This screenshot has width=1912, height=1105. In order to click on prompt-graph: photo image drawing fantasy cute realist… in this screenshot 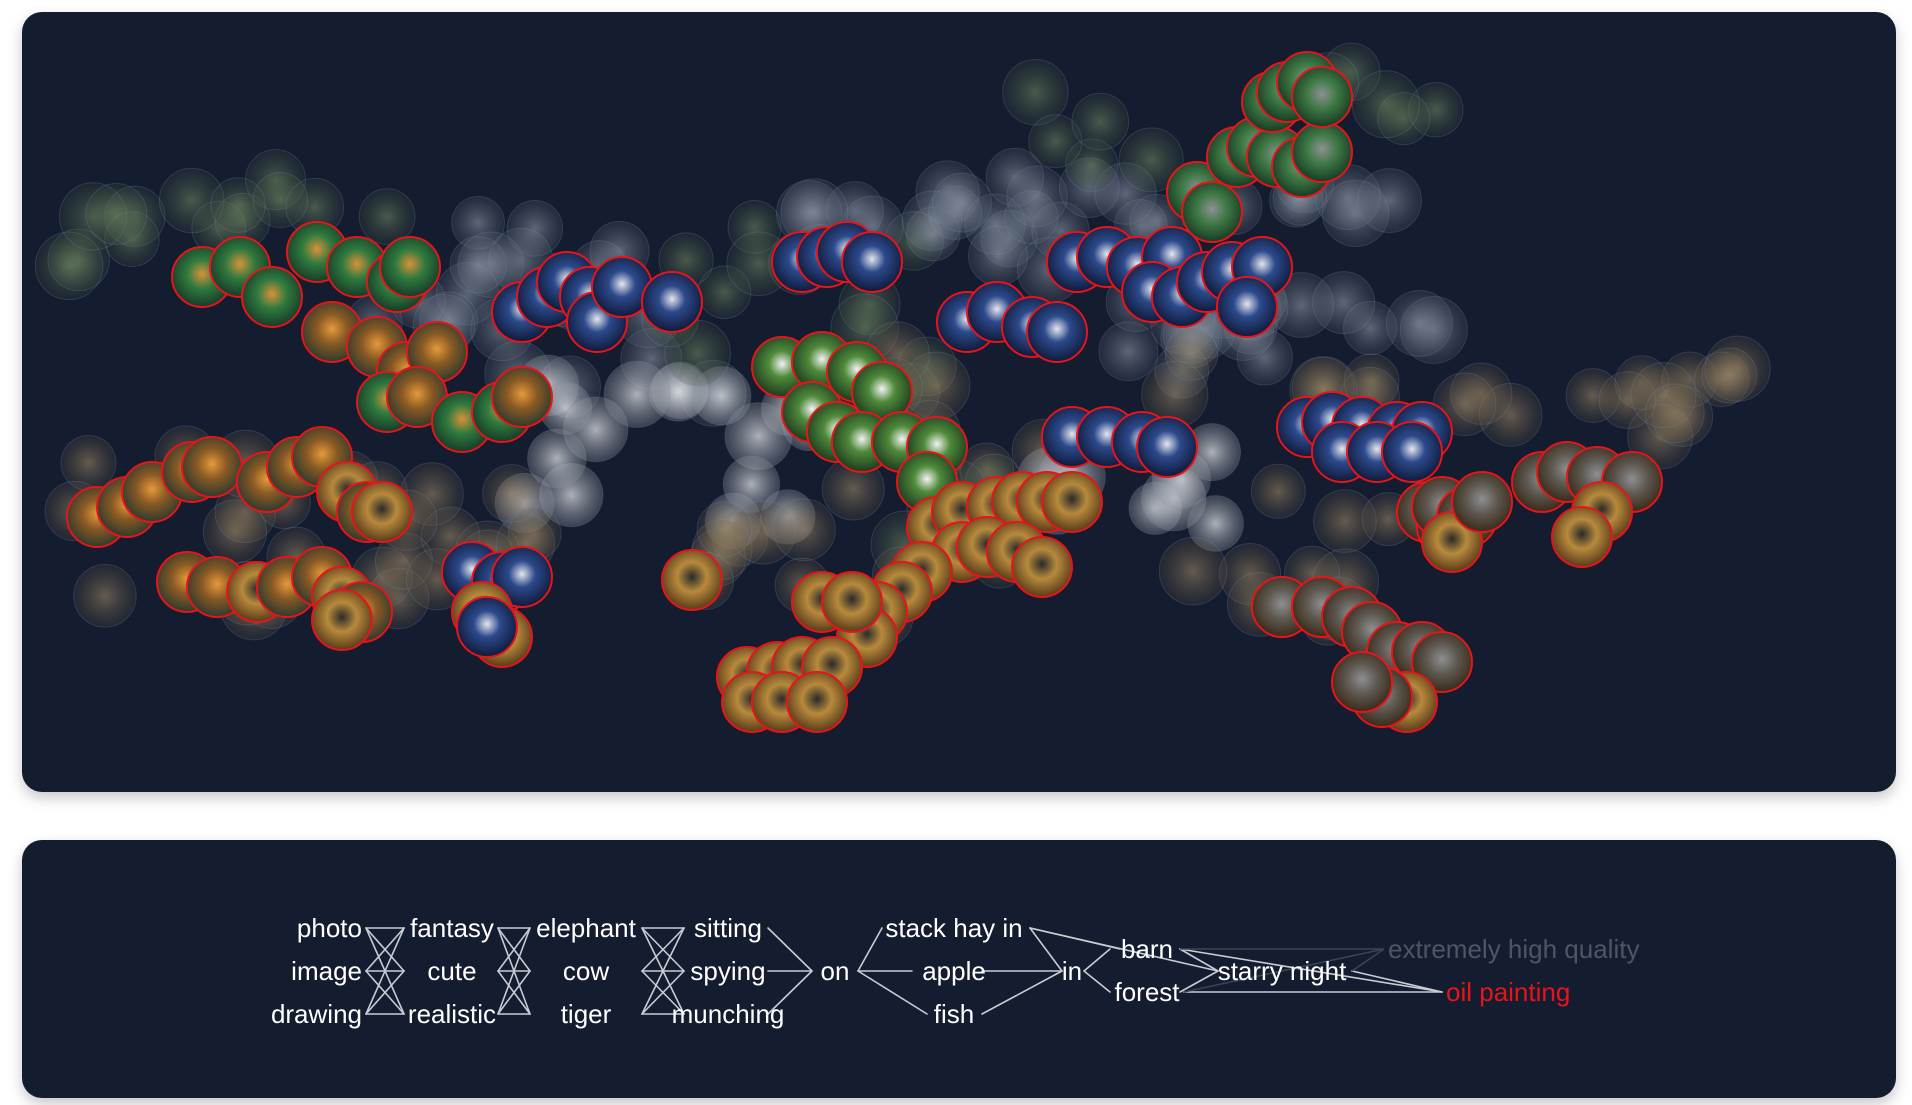, I will do `click(955, 971)`.